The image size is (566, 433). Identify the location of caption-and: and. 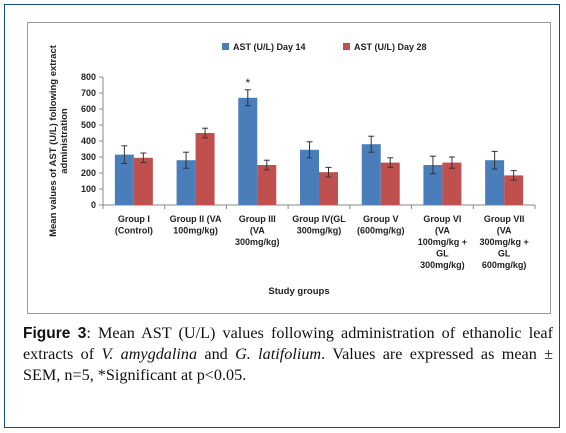
(216, 354).